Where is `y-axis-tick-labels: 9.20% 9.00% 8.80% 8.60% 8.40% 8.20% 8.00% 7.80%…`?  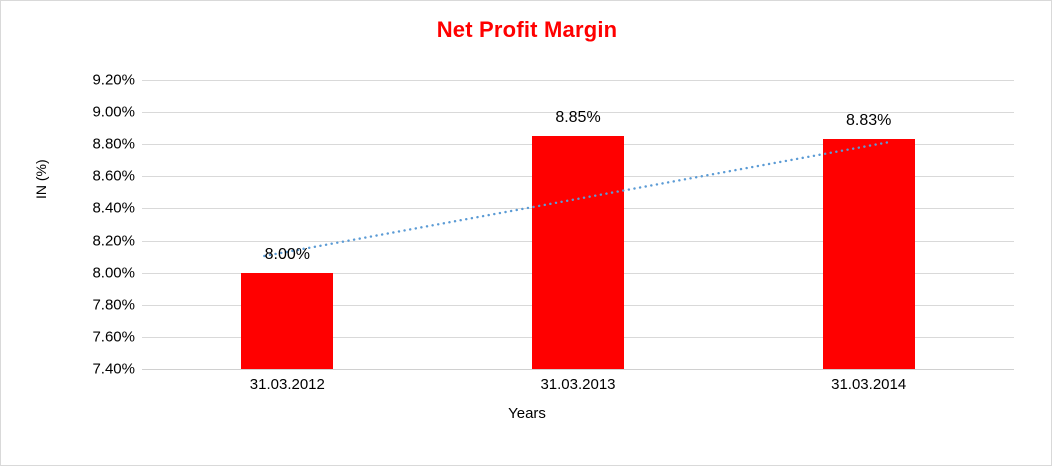 y-axis-tick-labels: 9.20% 9.00% 8.80% 8.60% 8.40% 8.20% 8.00% 7.80%… is located at coordinates (97, 225).